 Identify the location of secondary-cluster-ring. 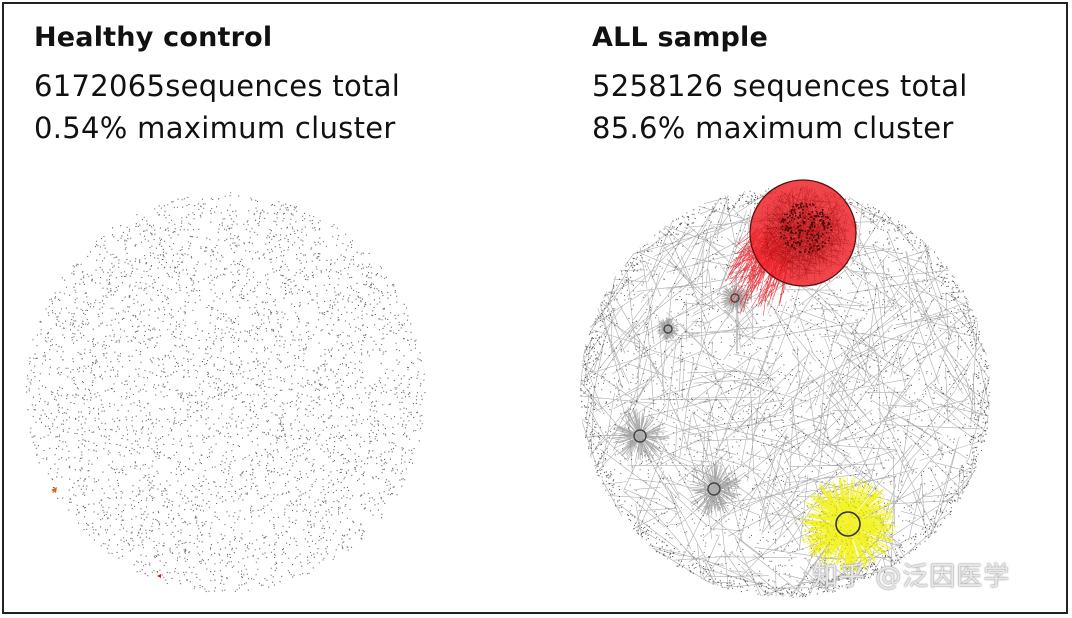
(848, 524).